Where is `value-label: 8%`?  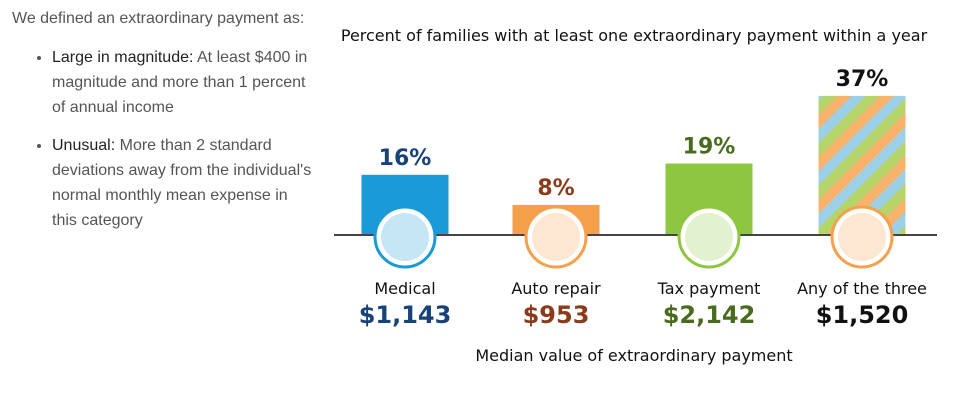
value-label: 8% is located at coordinates (555, 188).